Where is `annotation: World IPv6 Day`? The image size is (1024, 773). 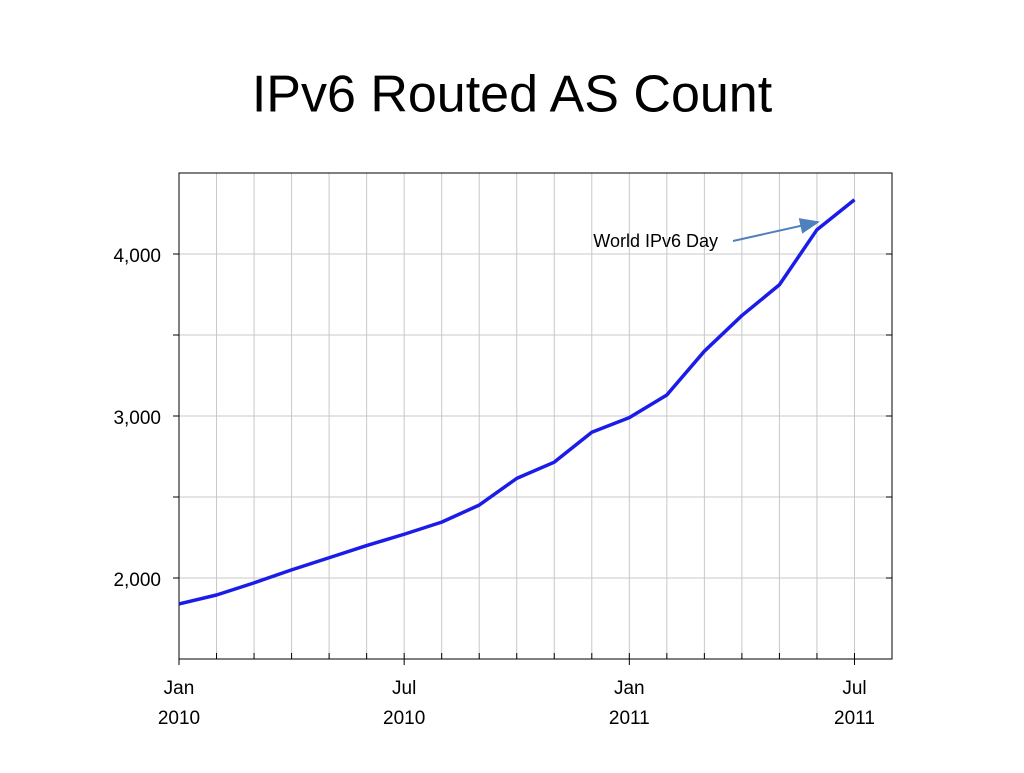 annotation: World IPv6 Day is located at coordinates (655, 241).